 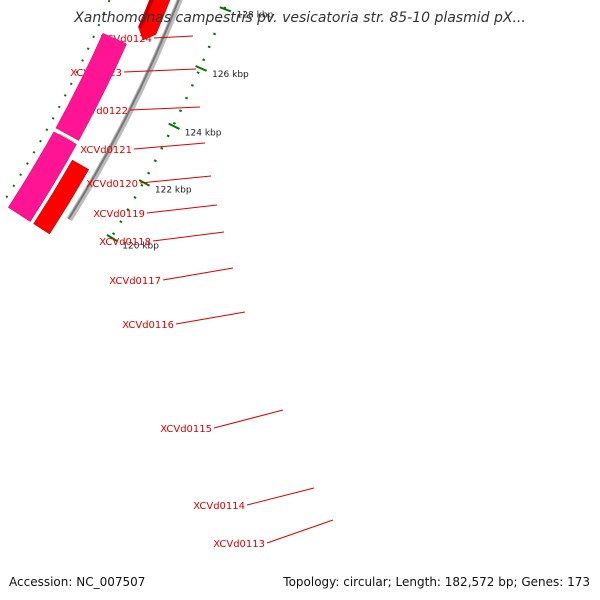 I want to click on gene-leader-XCVd0121, so click(x=169, y=146).